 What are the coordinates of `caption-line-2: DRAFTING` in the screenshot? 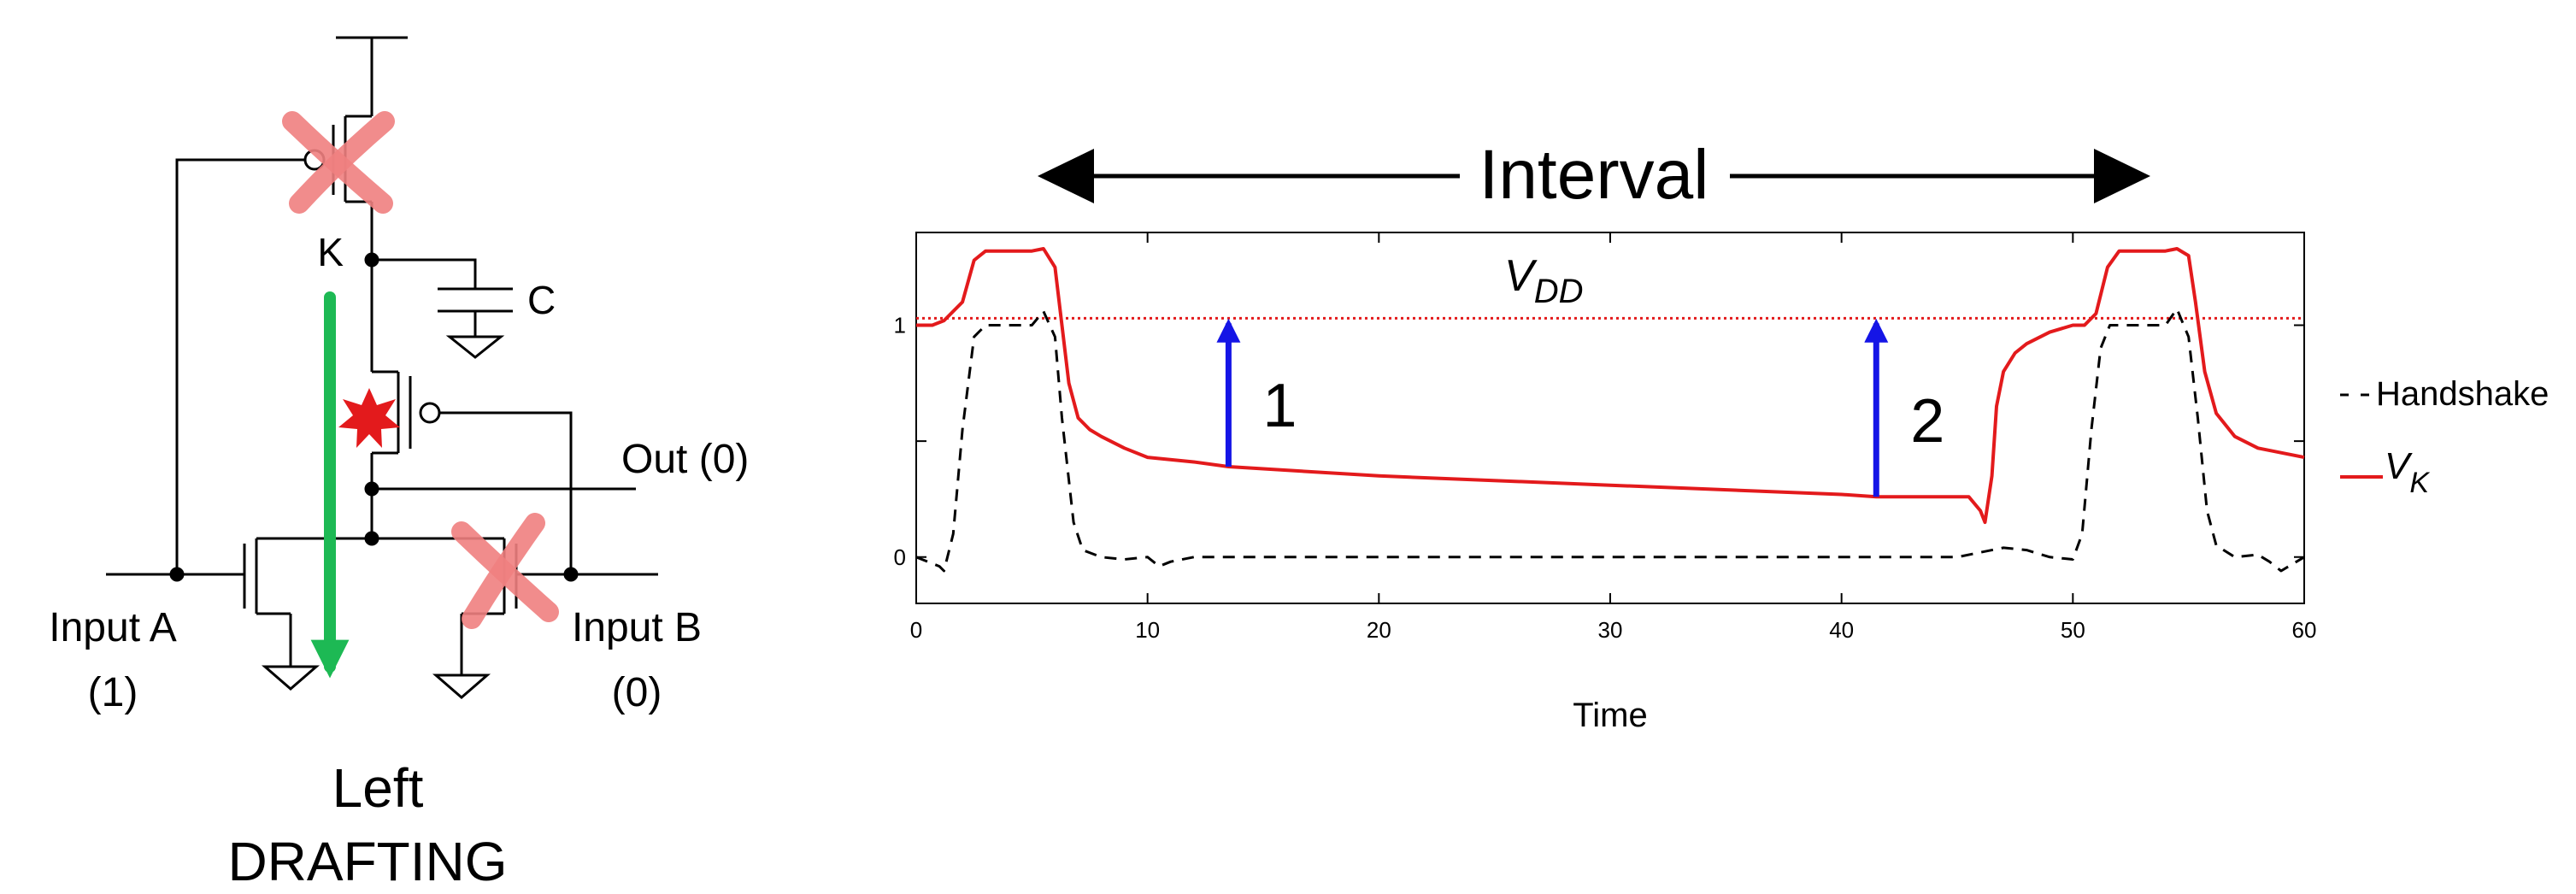 It's located at (367, 861).